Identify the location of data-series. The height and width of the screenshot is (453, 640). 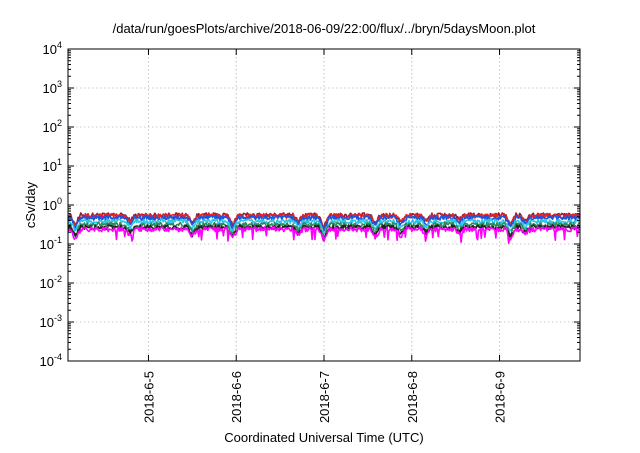
(324, 228).